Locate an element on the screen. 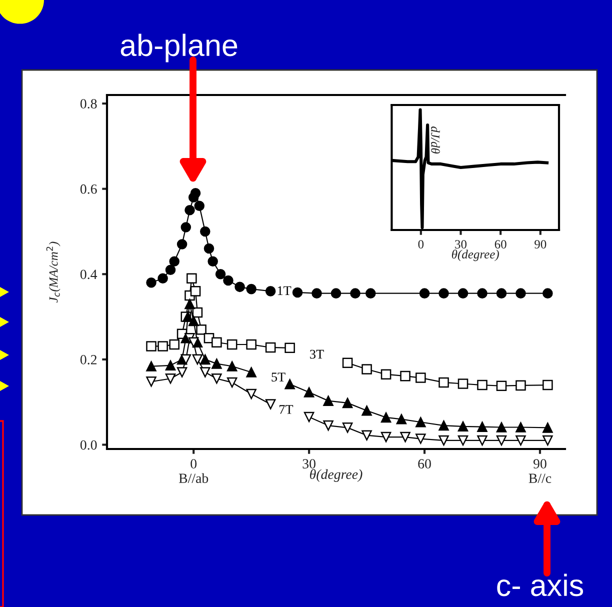 This screenshot has height=607, width=612. y-tick-label: 0.2 is located at coordinates (88, 359).